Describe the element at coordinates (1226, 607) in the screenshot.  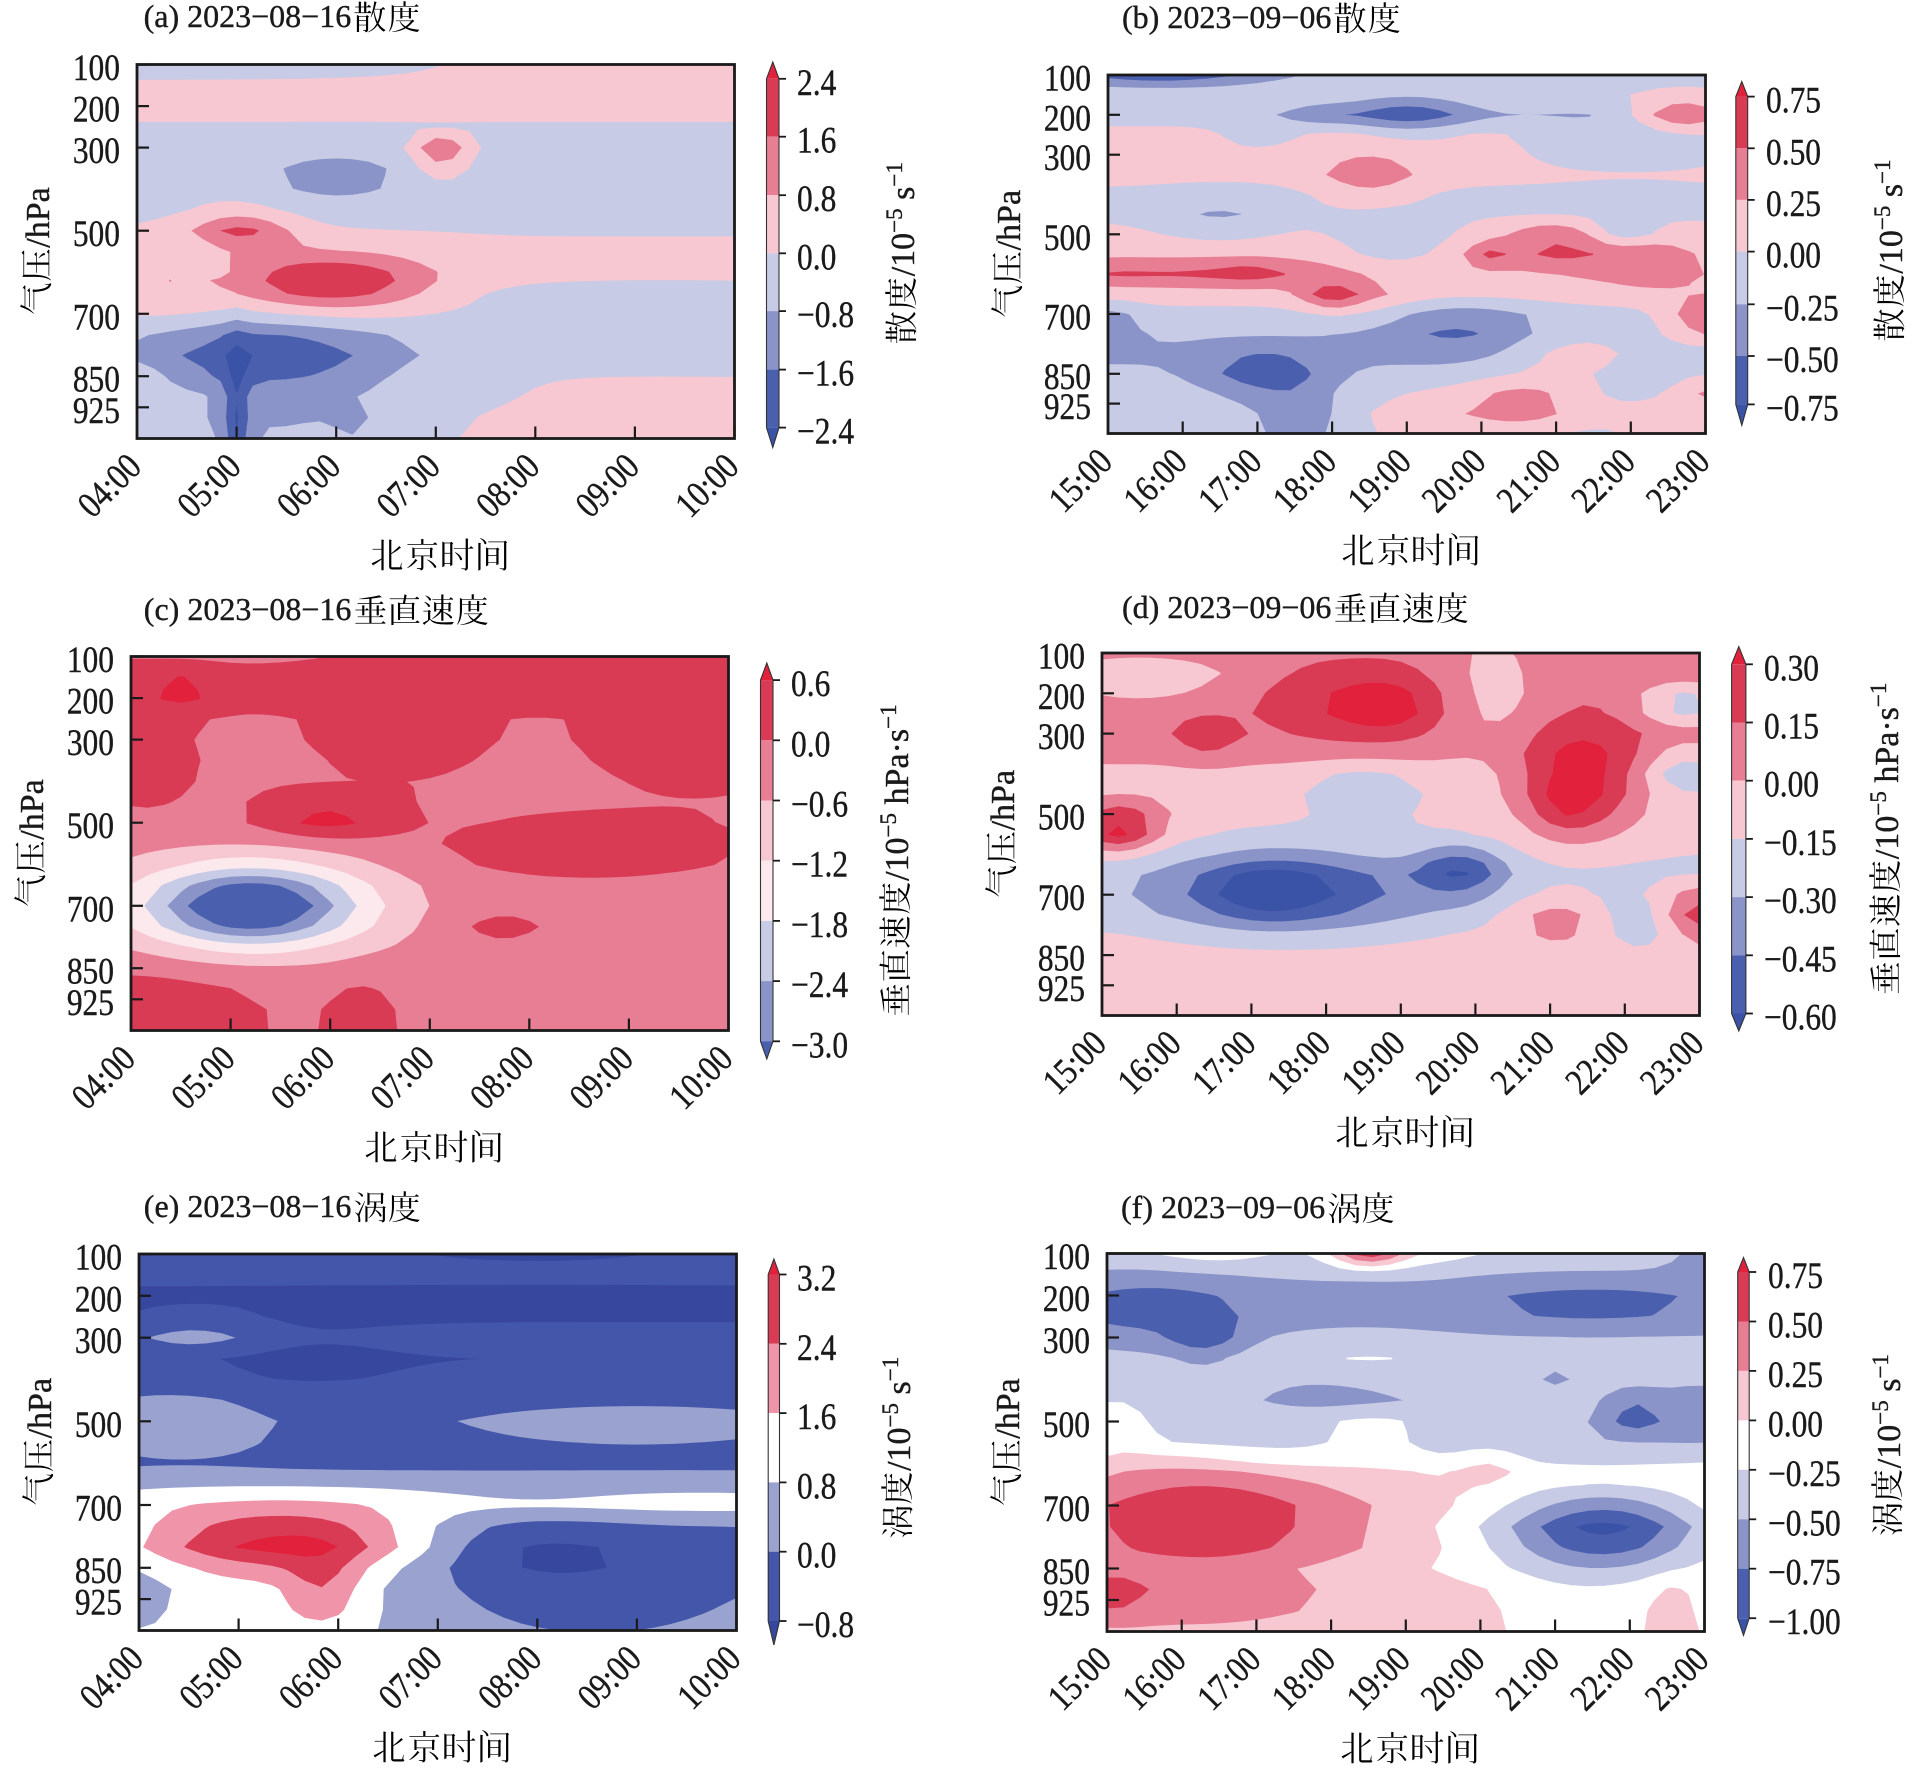
I see `svg-text: (d) 2023−09−06` at that location.